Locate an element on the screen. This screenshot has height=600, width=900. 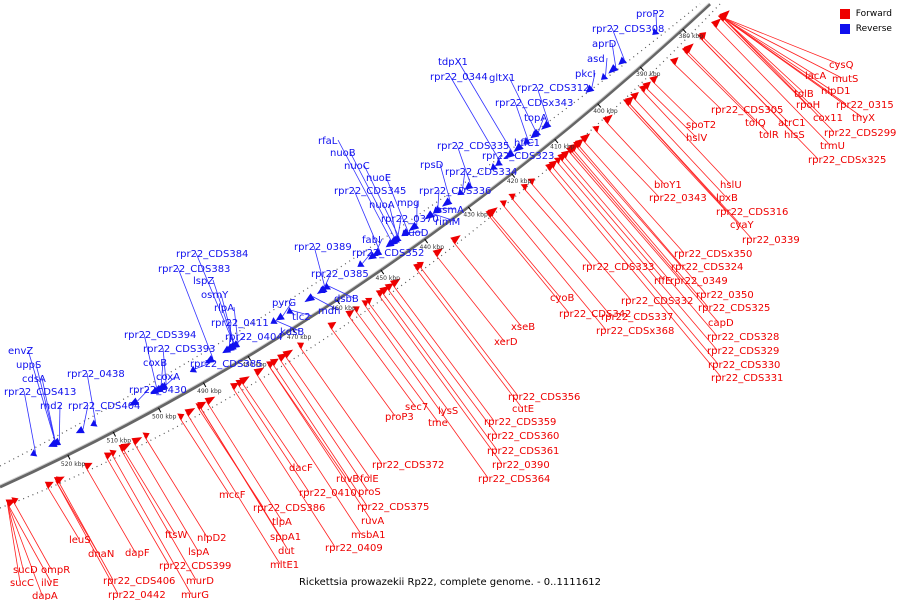
forward-gene-label: msbA1 is located at coordinates (368, 535).